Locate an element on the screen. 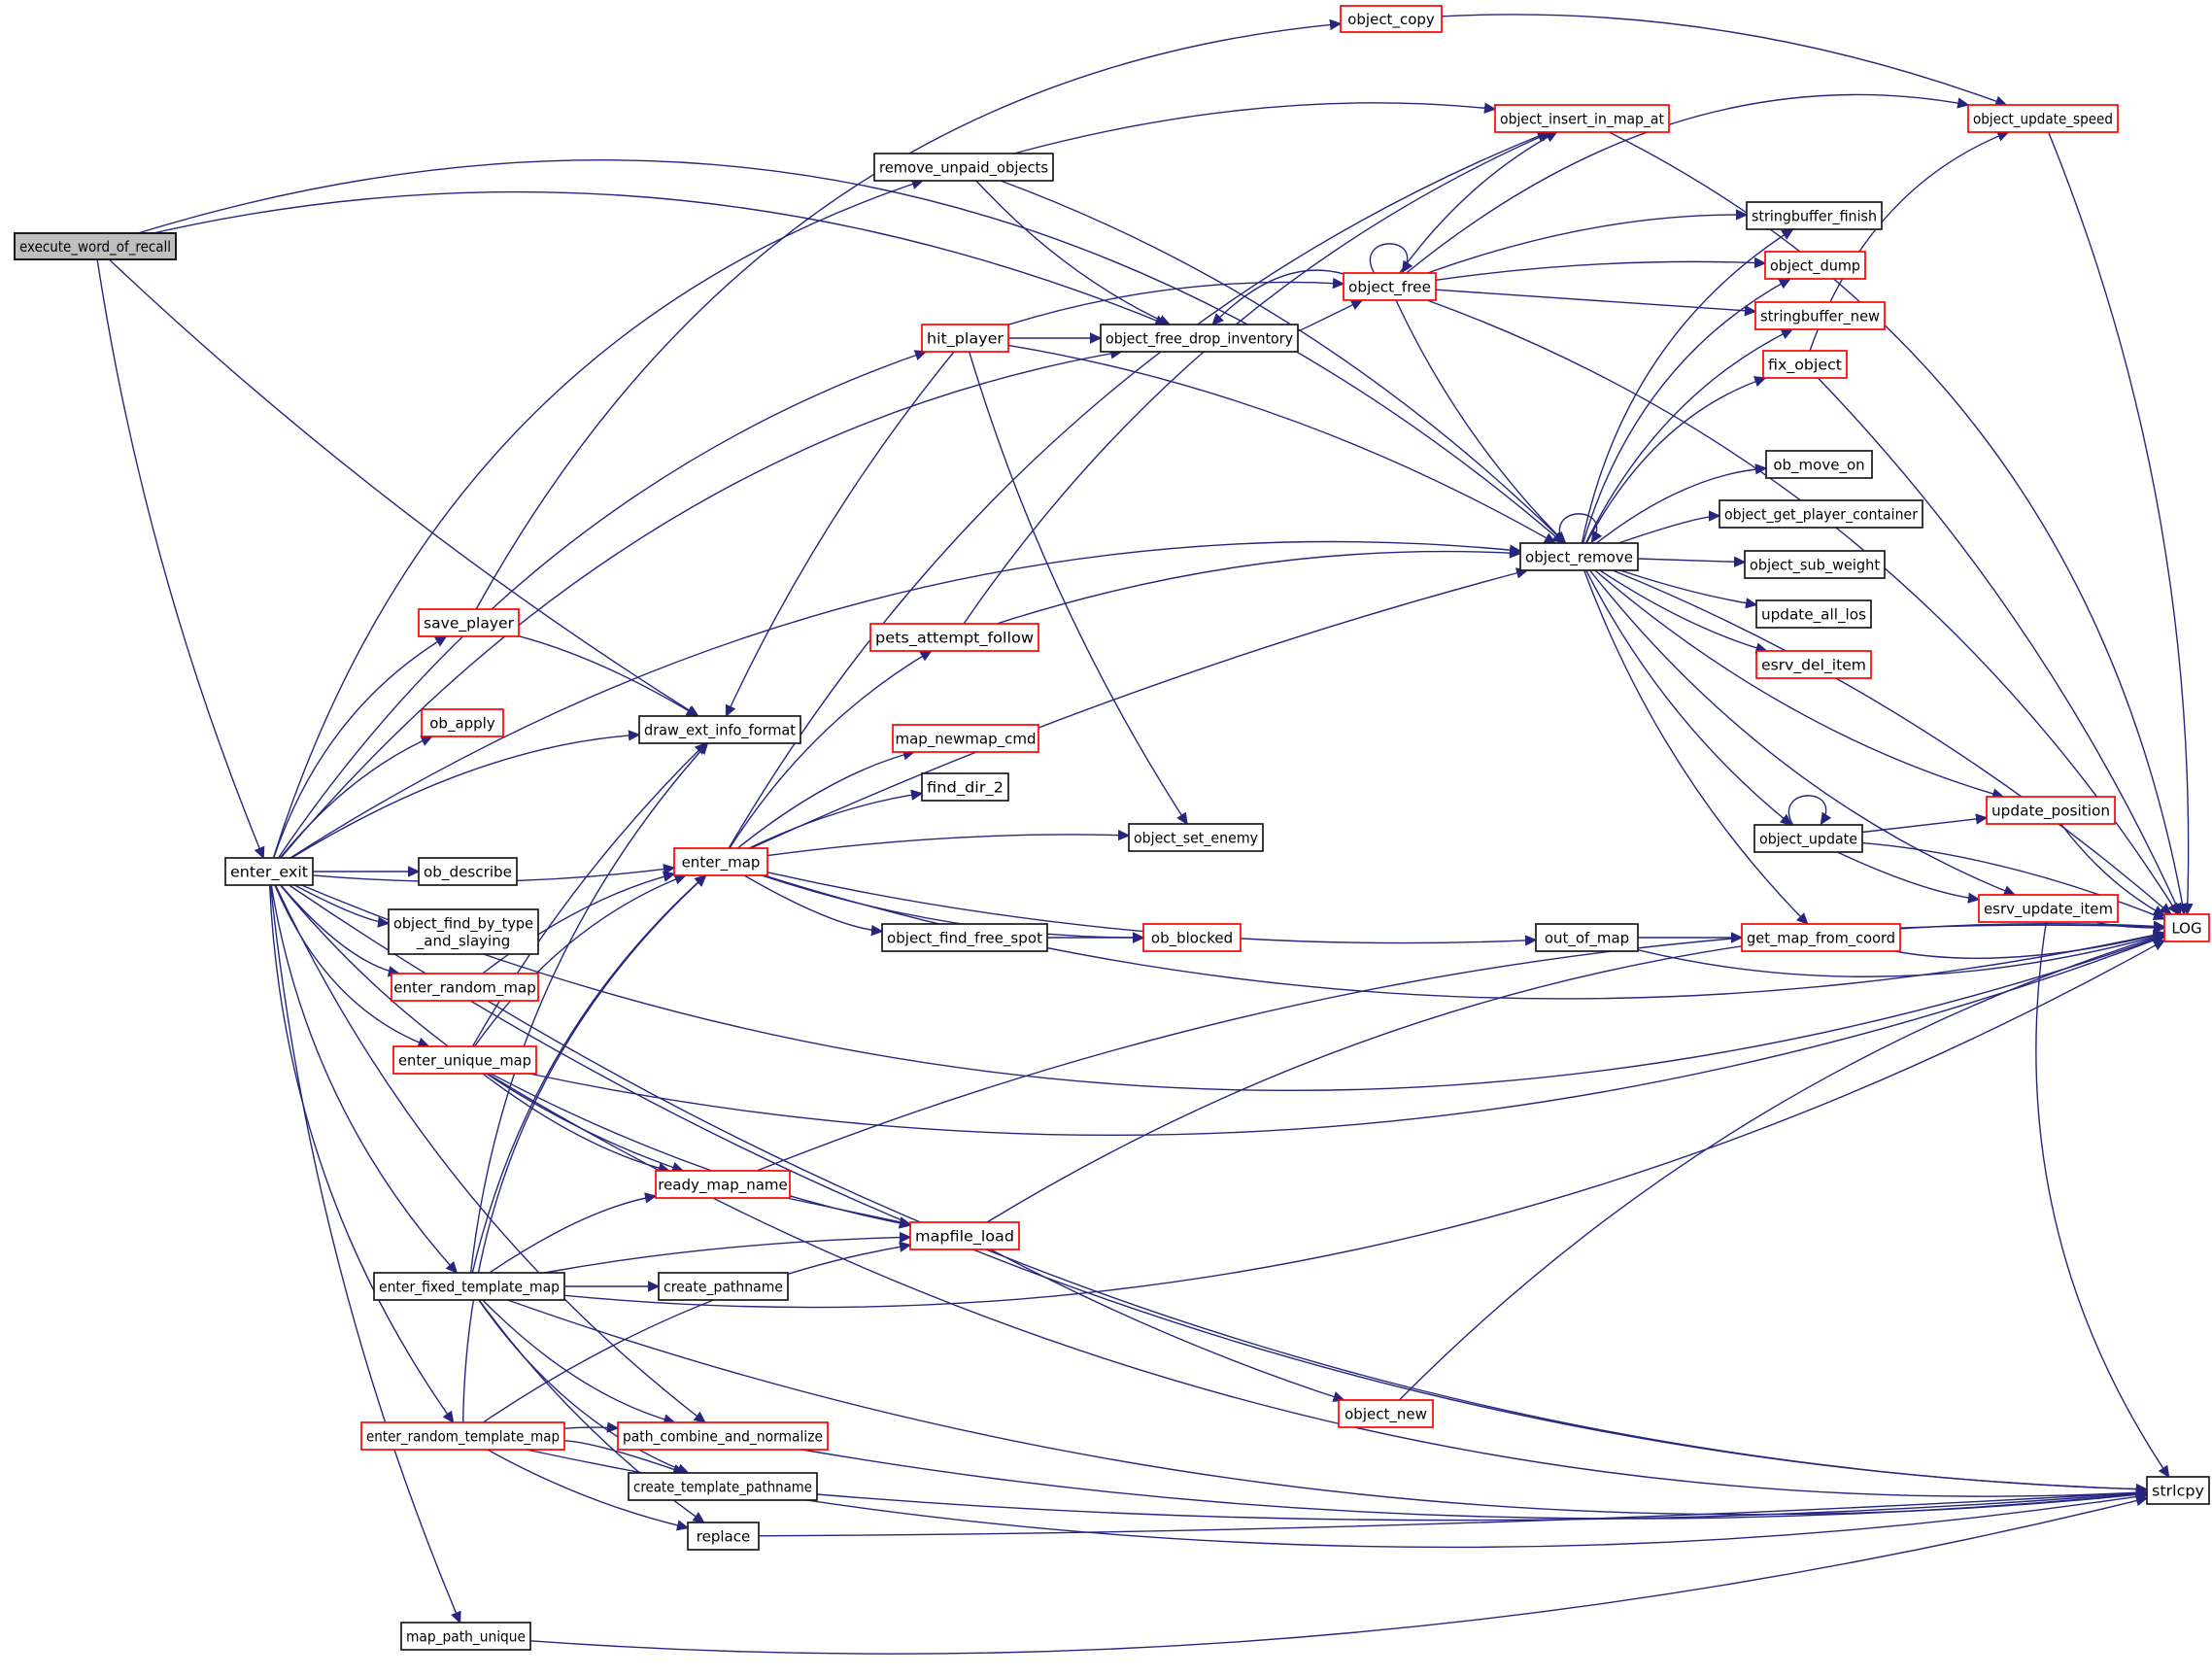 The width and height of the screenshot is (2212, 1676). node-stringbuffer_new: stringbuffer_new is located at coordinates (1820, 315).